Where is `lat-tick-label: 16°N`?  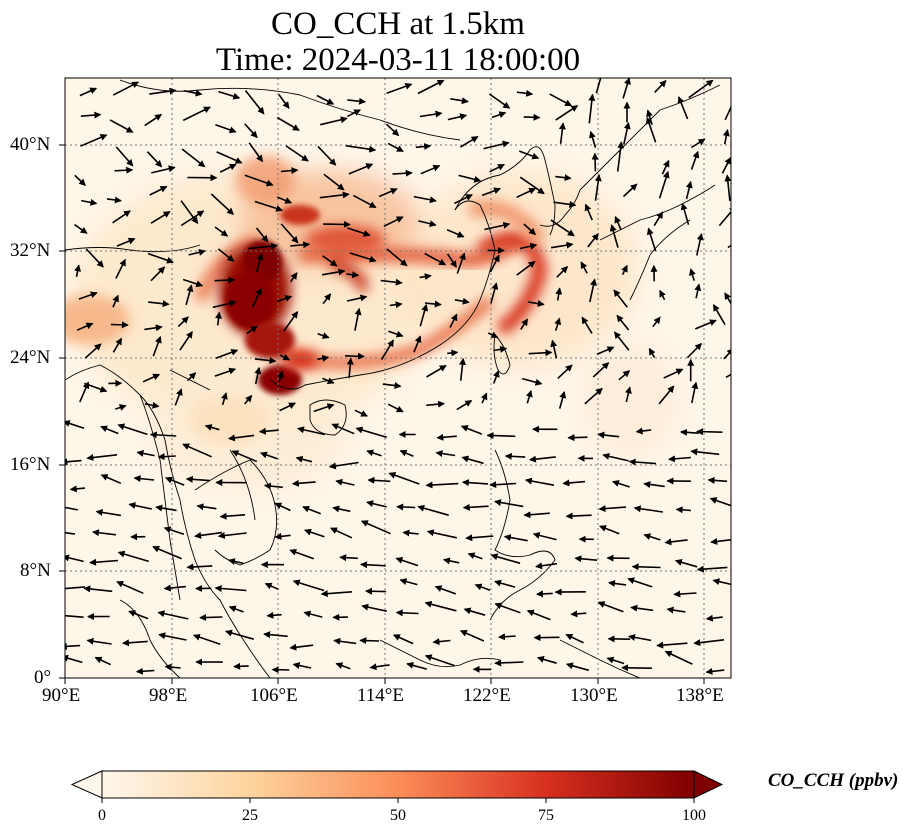 lat-tick-label: 16°N is located at coordinates (30, 464).